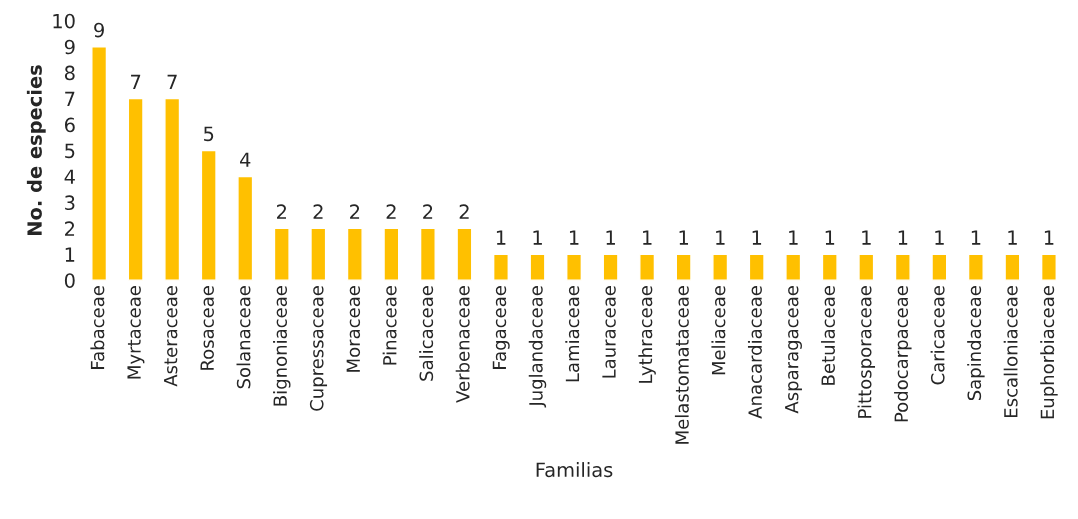 The width and height of the screenshot is (1078, 519). I want to click on data-label: 5, so click(209, 134).